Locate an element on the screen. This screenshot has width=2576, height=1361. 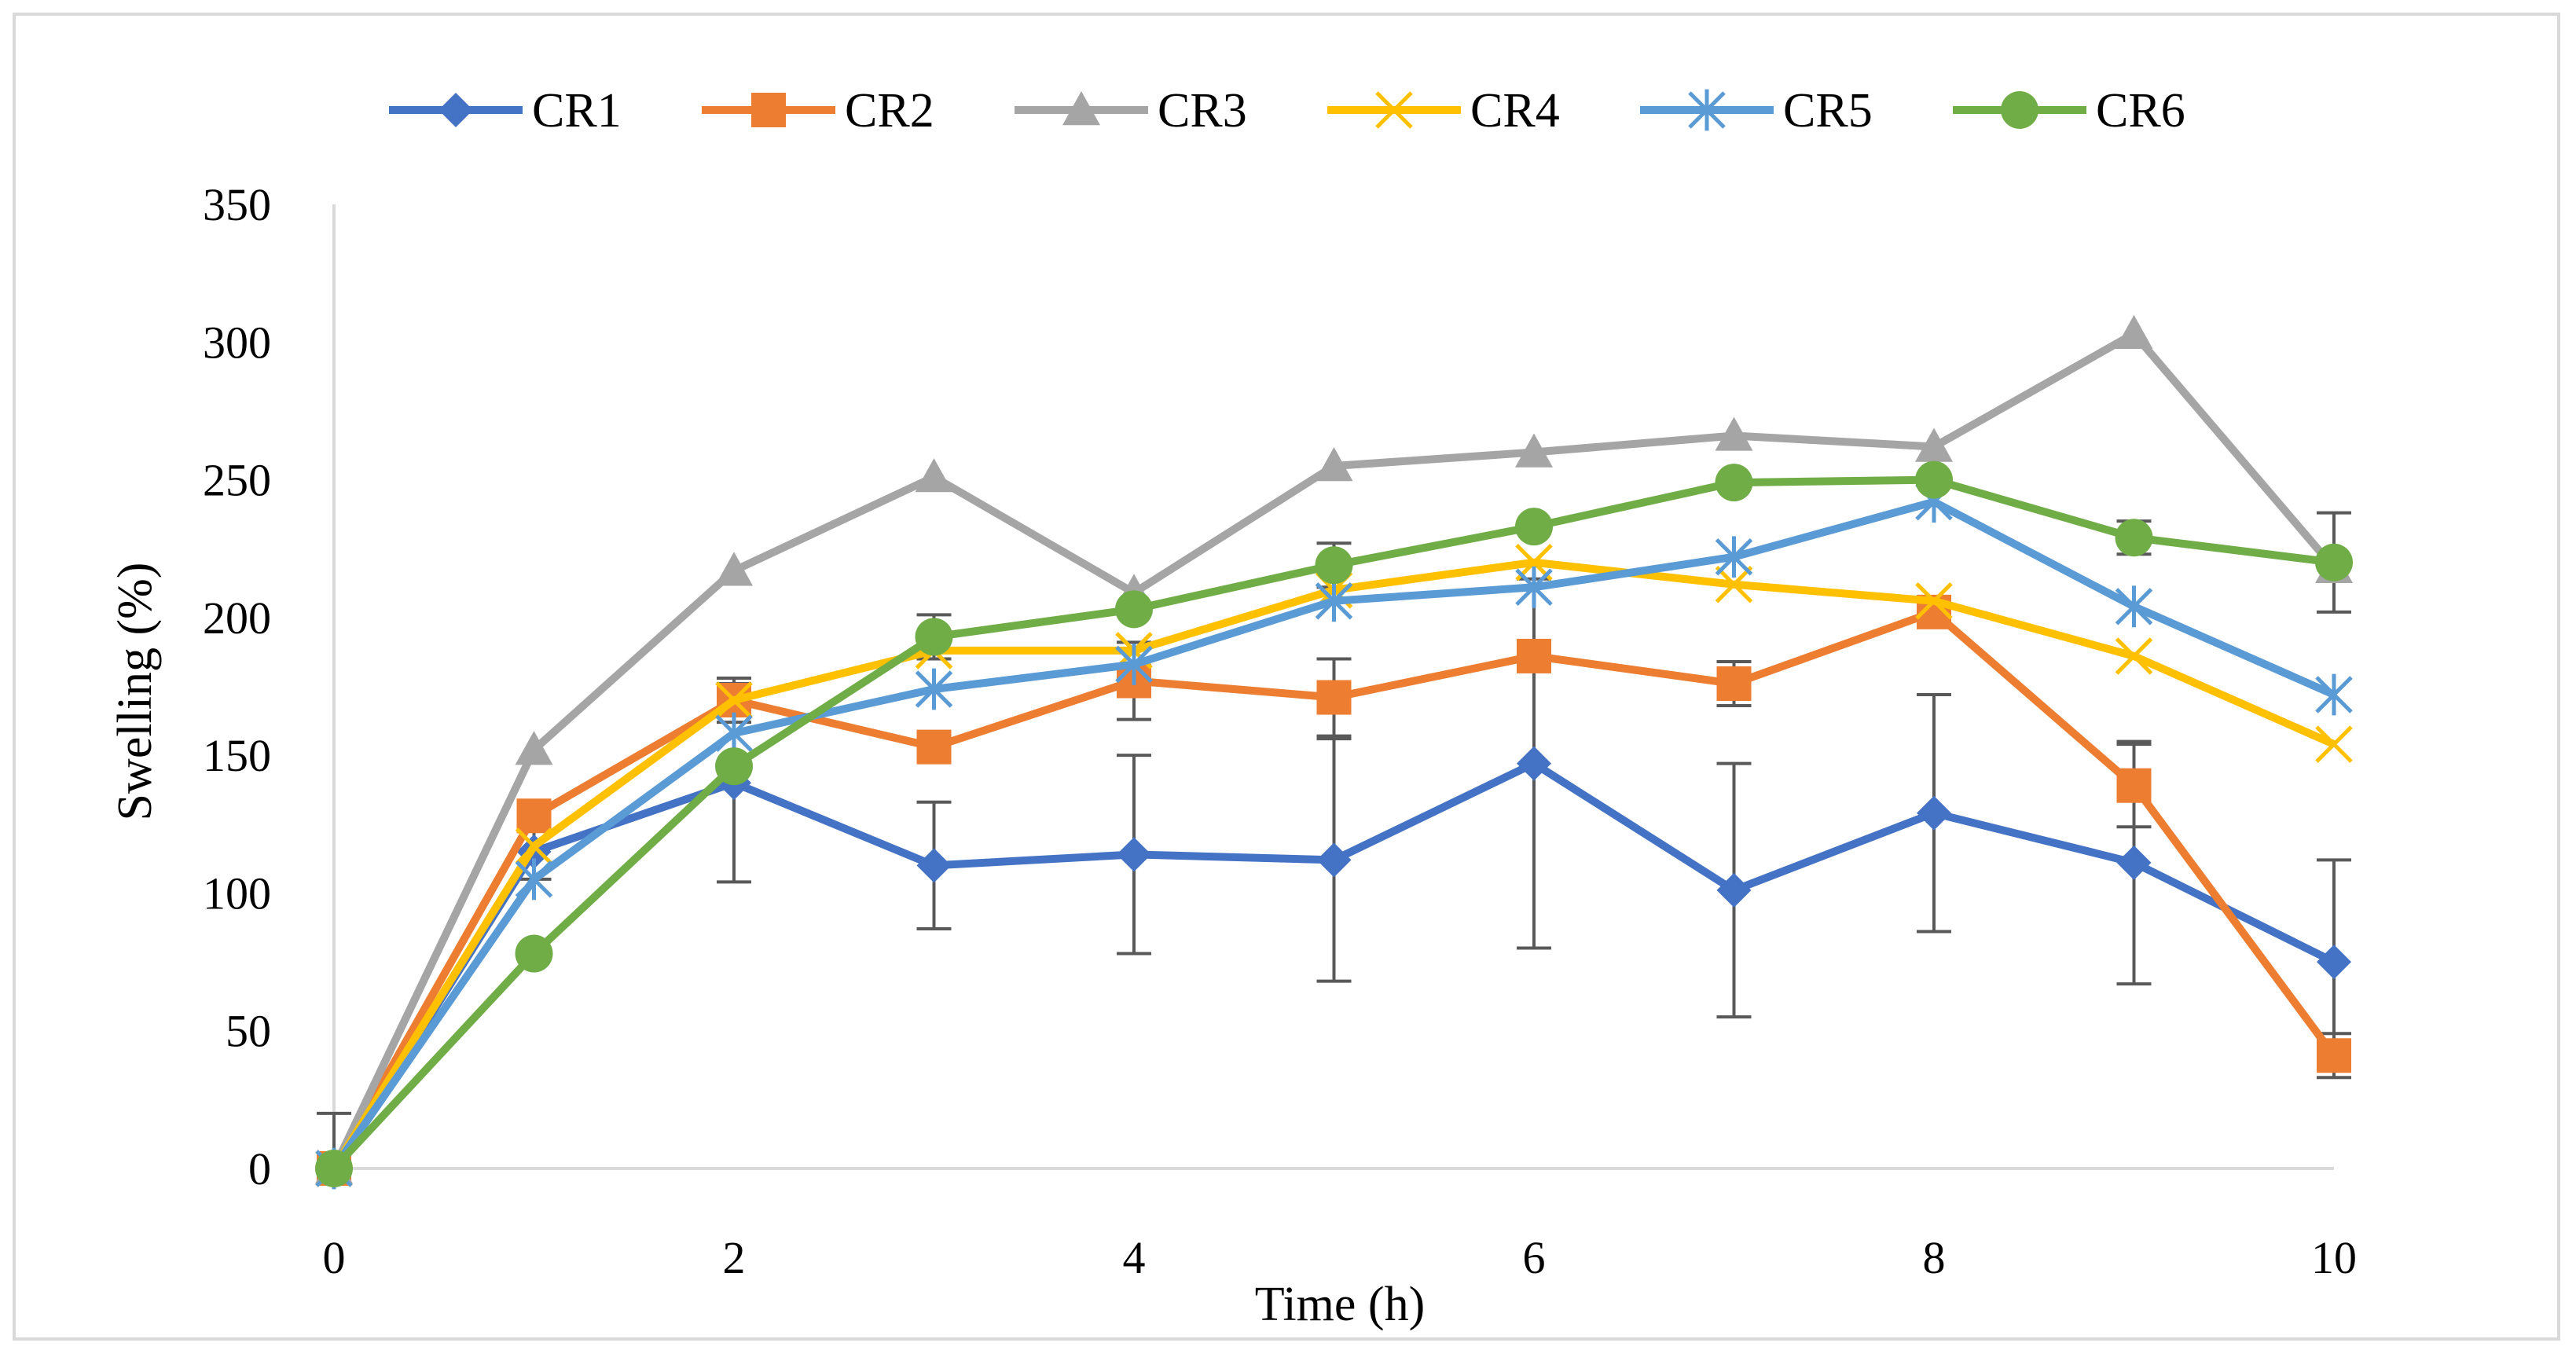
x-tick-label: 8 is located at coordinates (1935, 1257).